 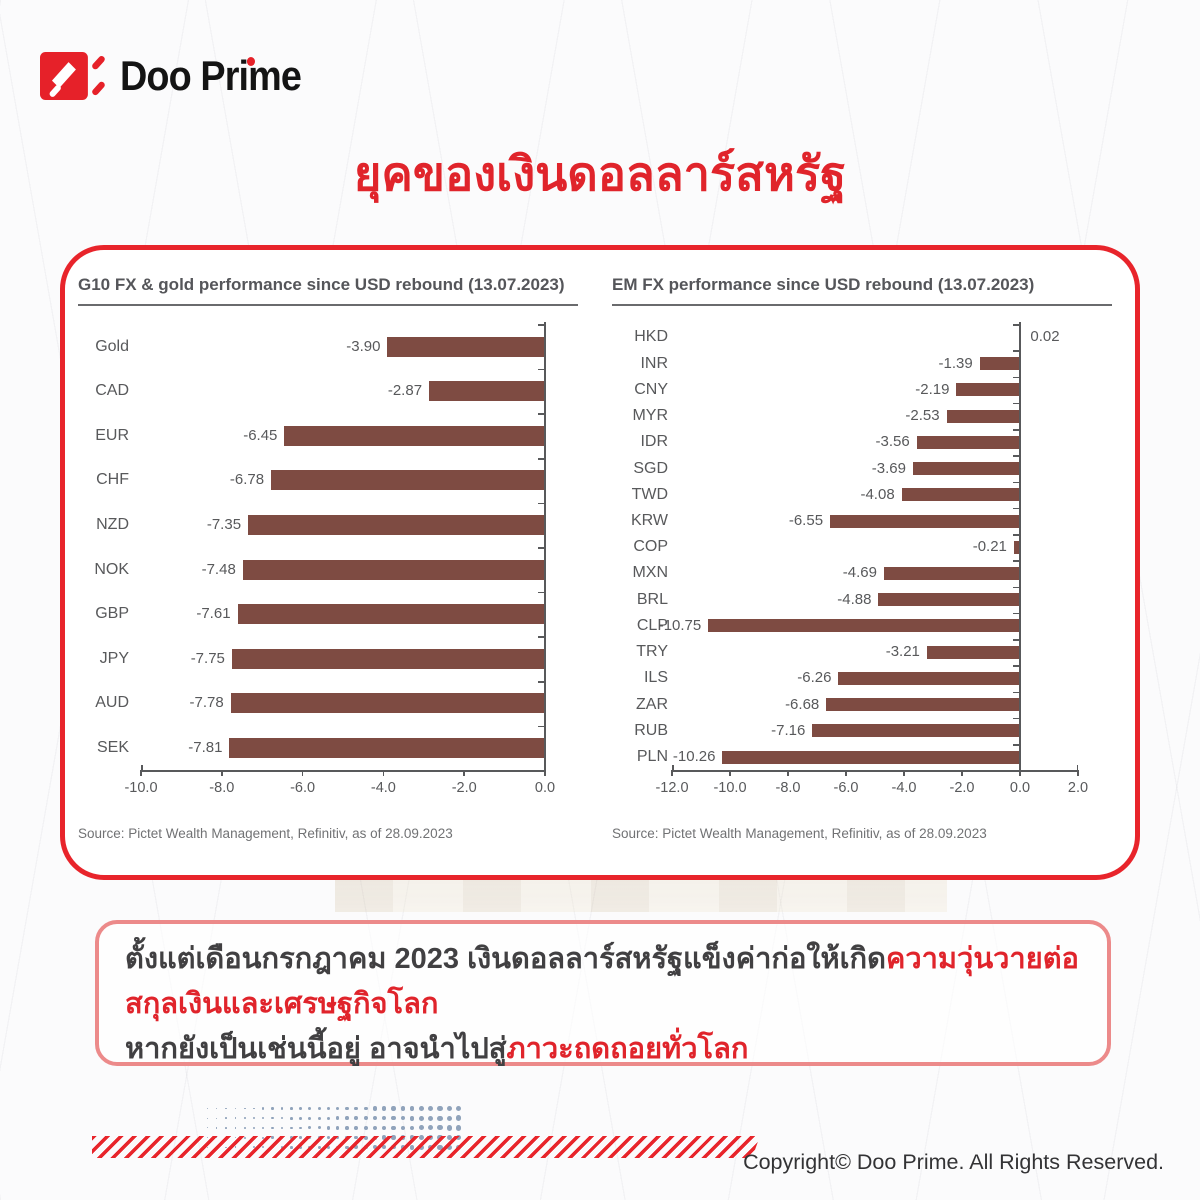 What do you see at coordinates (112, 747) in the screenshot?
I see `category-label: SEK` at bounding box center [112, 747].